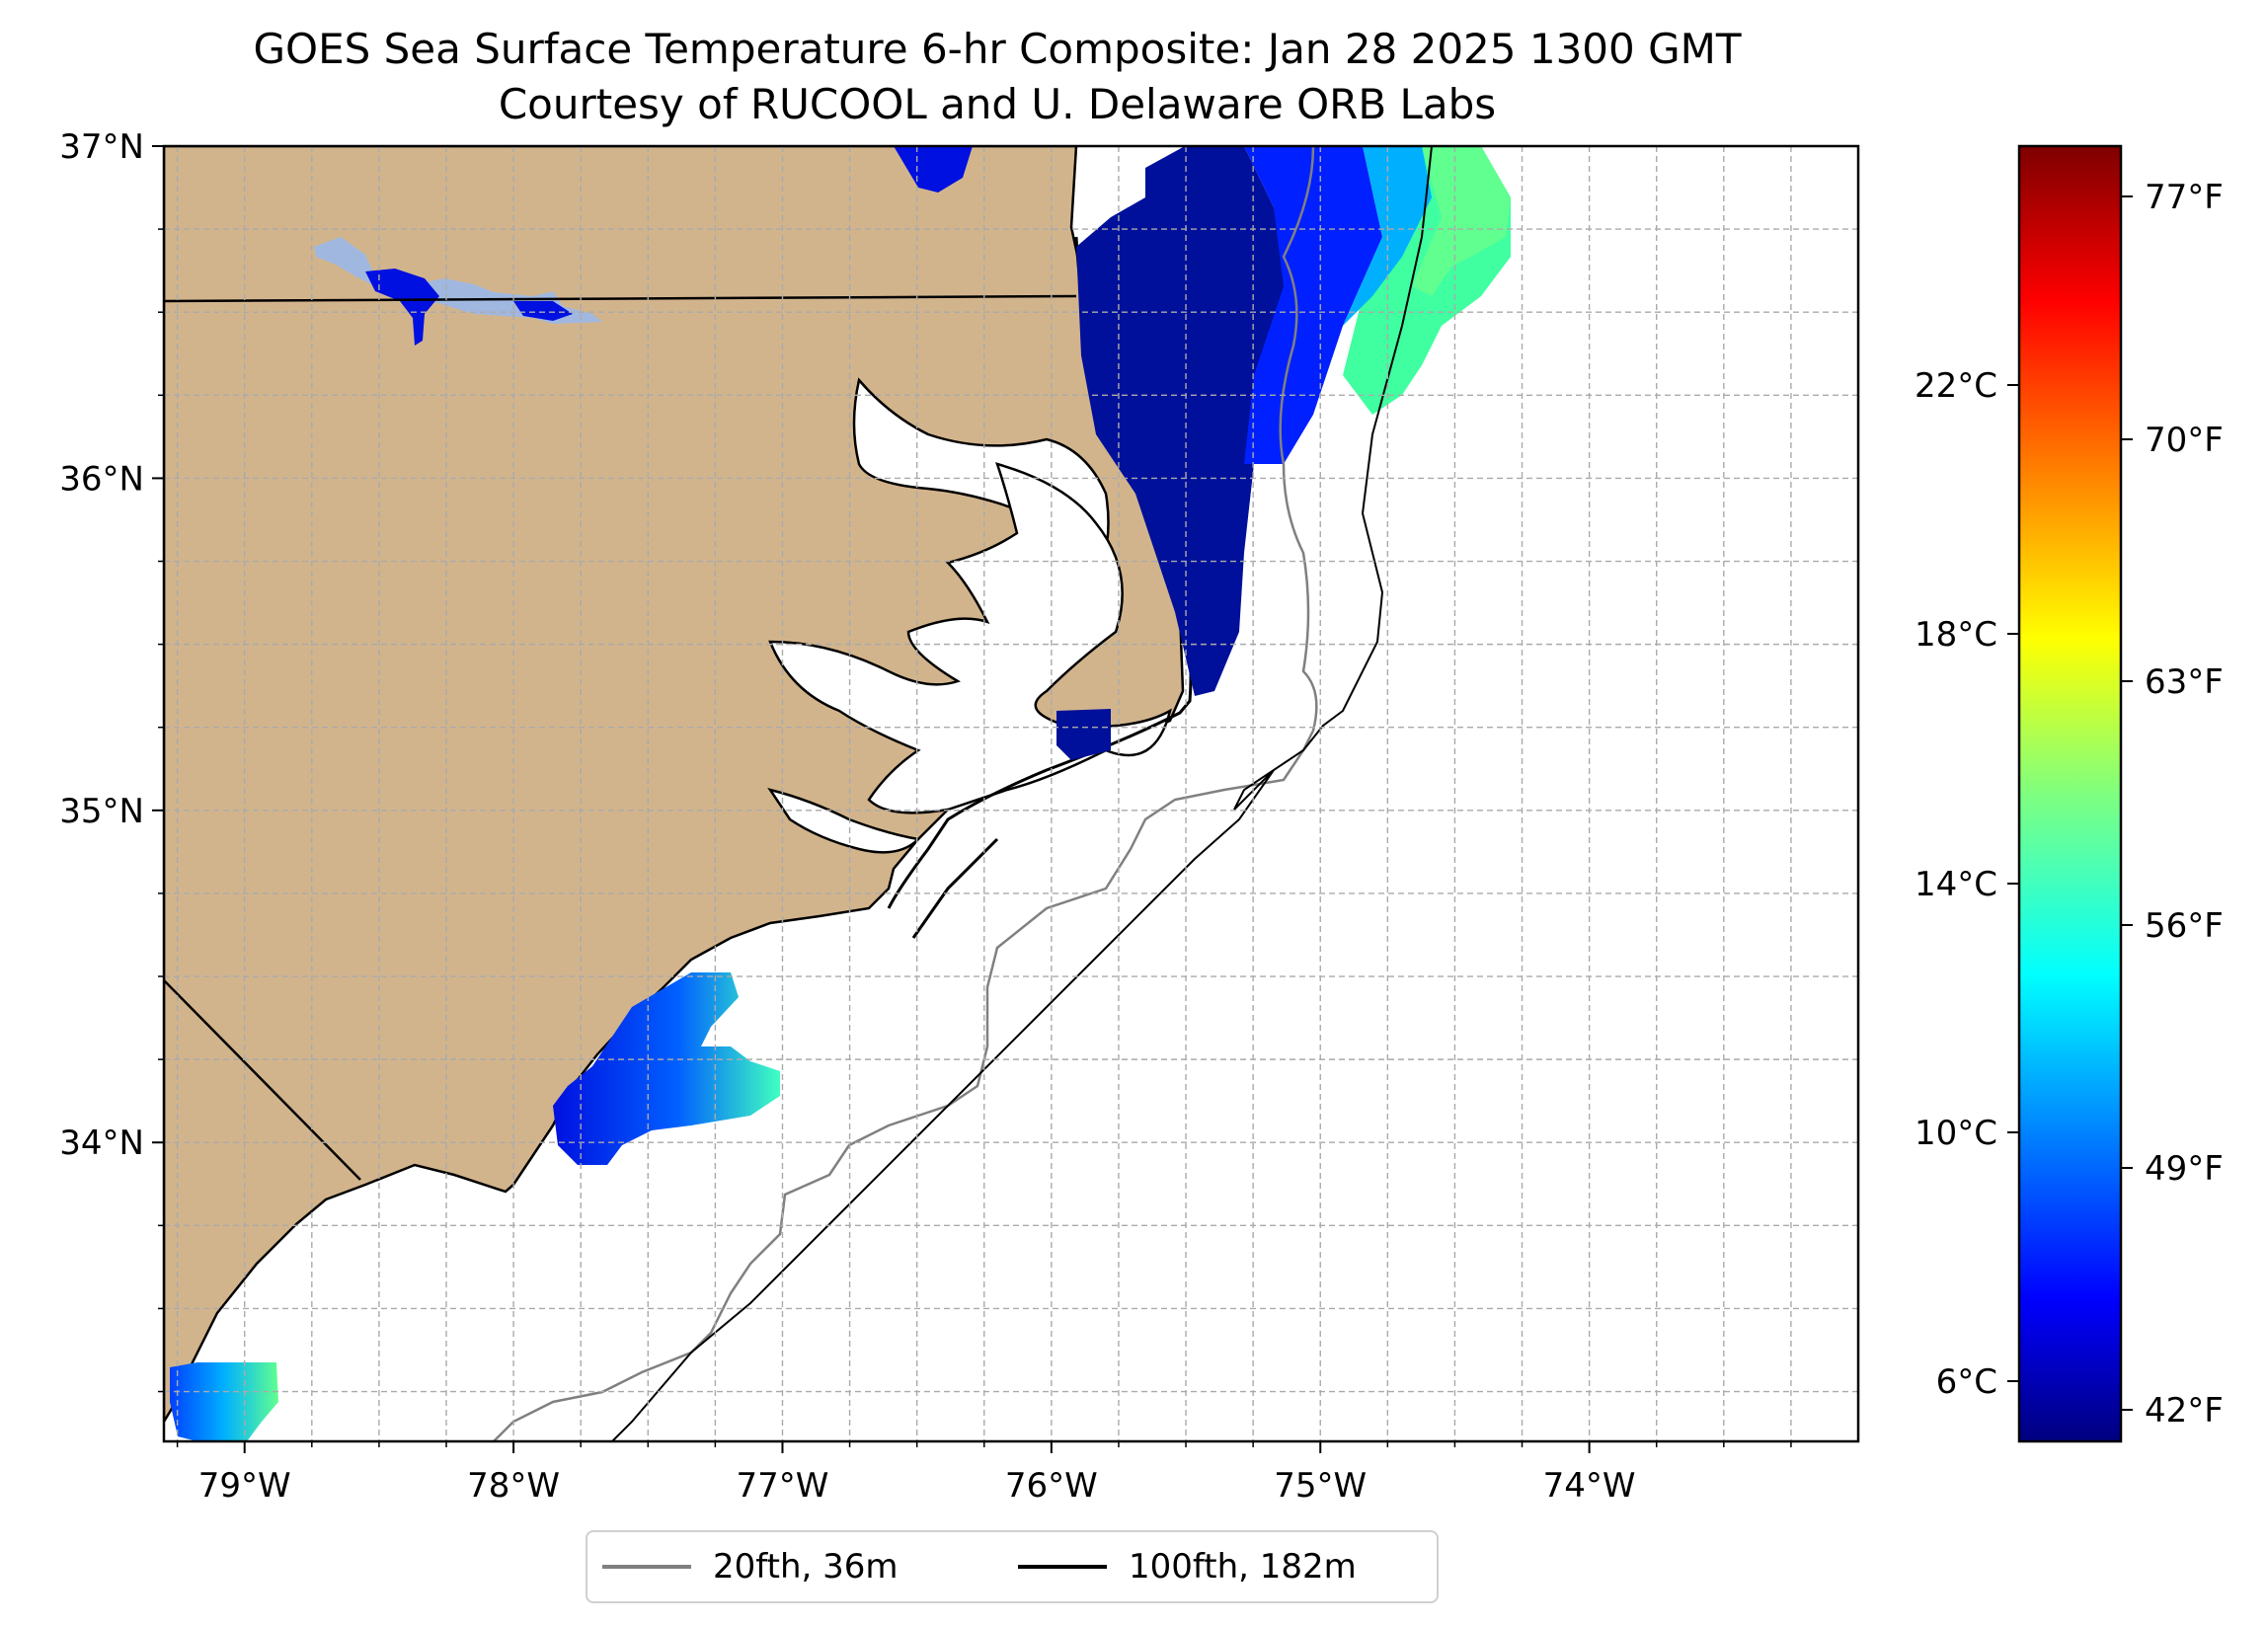  Describe the element at coordinates (2184, 1411) in the screenshot. I see `colorbar-fahrenheit-label: 42°F` at that location.